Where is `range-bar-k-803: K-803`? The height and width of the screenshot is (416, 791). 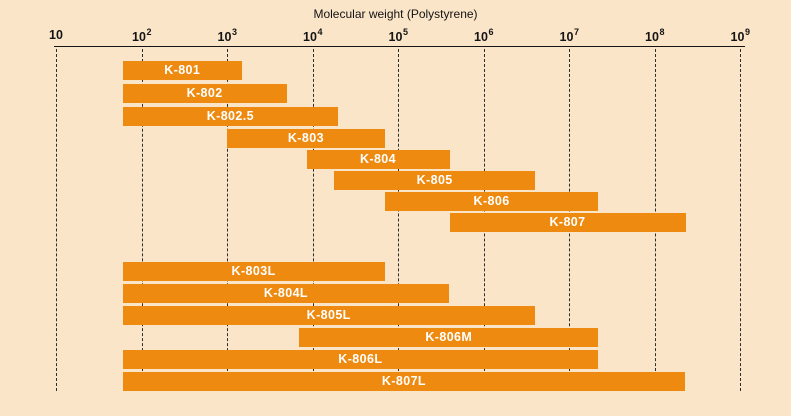
range-bar-k-803: K-803 is located at coordinates (306, 138).